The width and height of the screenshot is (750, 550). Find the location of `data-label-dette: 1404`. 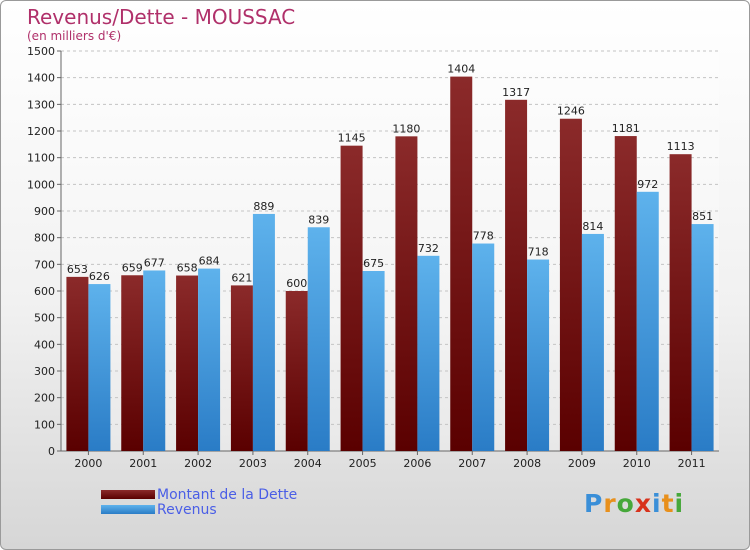

data-label-dette: 1404 is located at coordinates (461, 69).